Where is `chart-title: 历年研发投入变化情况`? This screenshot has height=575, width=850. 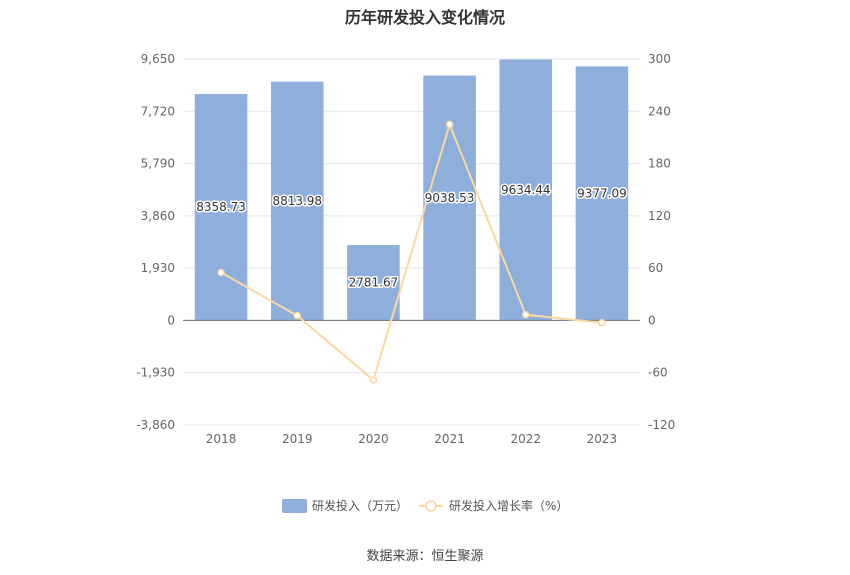 chart-title: 历年研发投入变化情况 is located at coordinates (424, 17).